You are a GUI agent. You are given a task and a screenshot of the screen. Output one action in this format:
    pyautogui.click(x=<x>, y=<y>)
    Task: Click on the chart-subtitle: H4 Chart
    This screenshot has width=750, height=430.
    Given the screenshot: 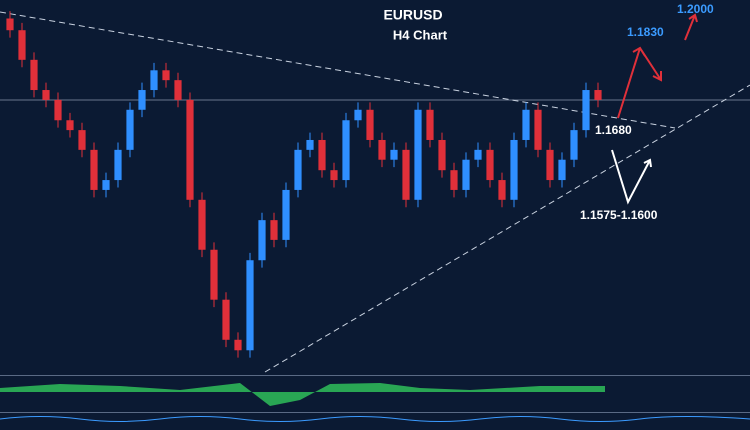 What is the action you would take?
    pyautogui.click(x=420, y=34)
    